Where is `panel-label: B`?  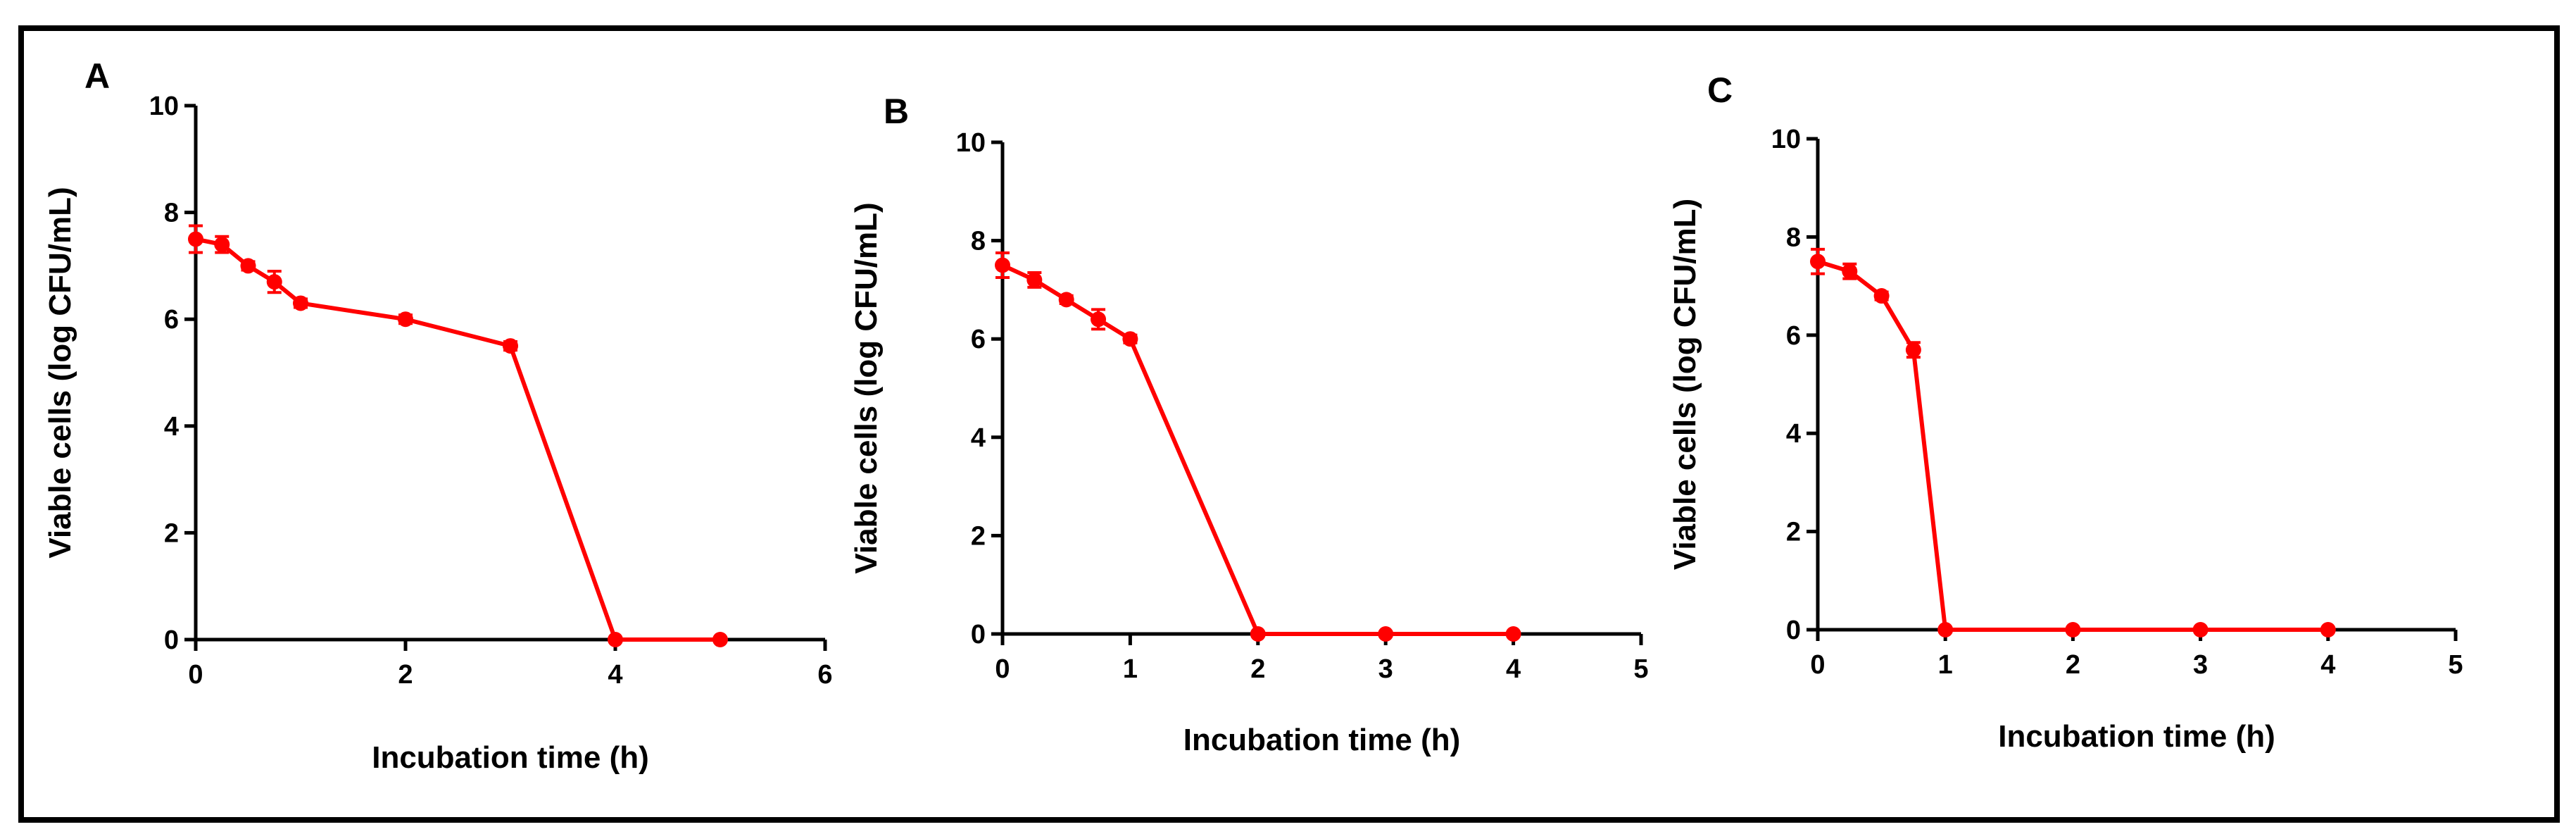
panel-label: B is located at coordinates (897, 112).